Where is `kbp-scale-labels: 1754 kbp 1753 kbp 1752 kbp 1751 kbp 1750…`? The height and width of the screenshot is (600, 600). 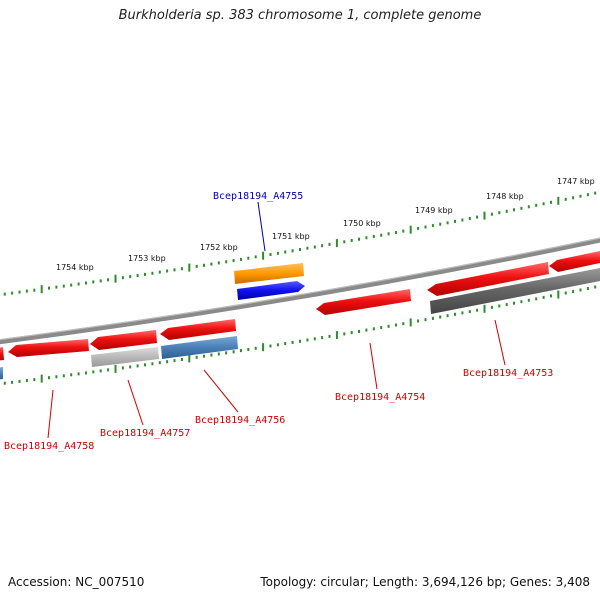 kbp-scale-labels: 1754 kbp 1753 kbp 1752 kbp 1751 kbp 1750… is located at coordinates (325, 224).